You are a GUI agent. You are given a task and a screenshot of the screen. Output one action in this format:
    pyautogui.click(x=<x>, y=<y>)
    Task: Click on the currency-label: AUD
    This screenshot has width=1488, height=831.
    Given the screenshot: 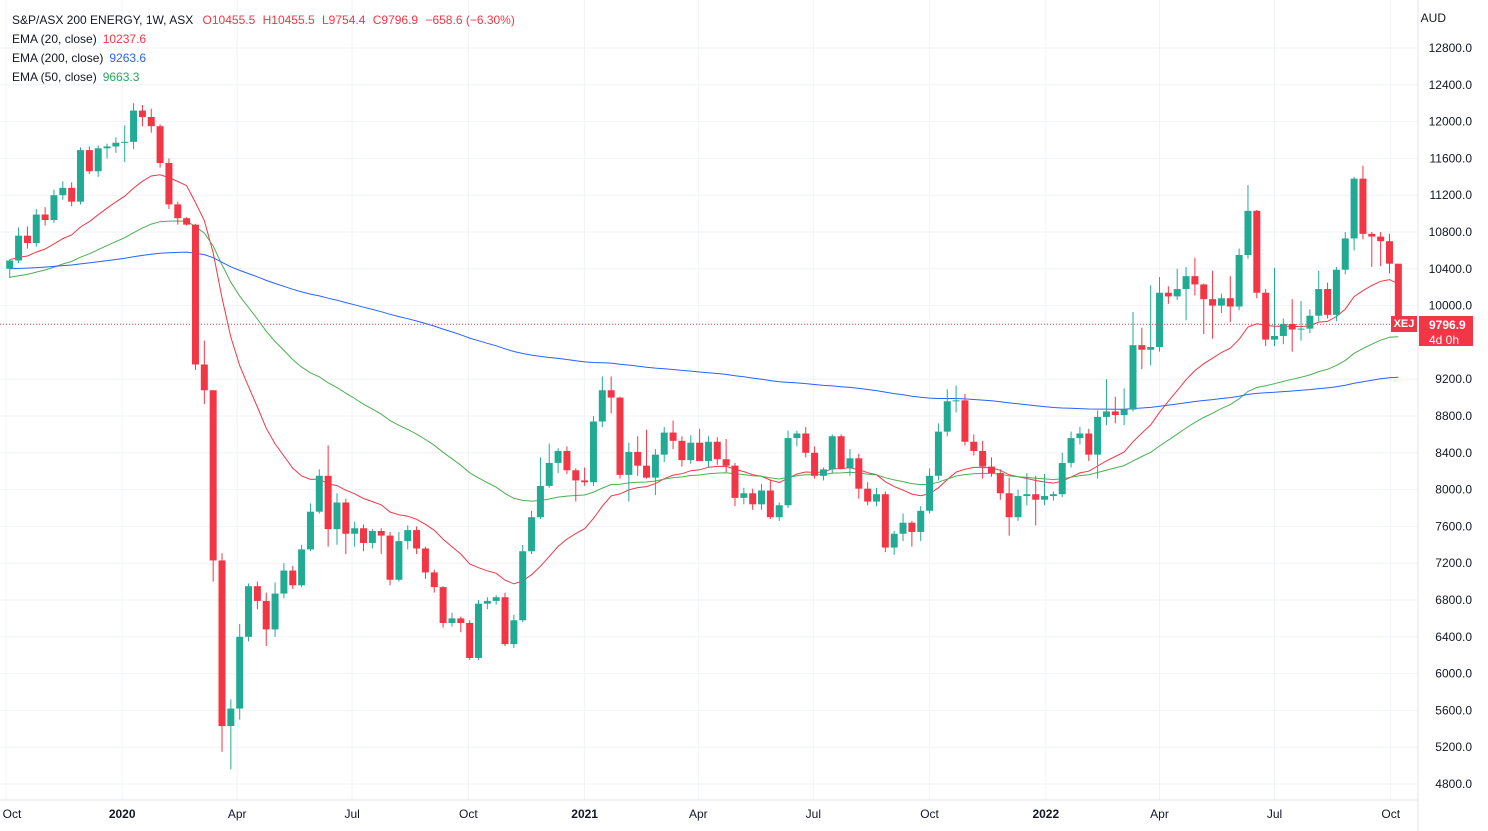 What is the action you would take?
    pyautogui.click(x=1433, y=18)
    